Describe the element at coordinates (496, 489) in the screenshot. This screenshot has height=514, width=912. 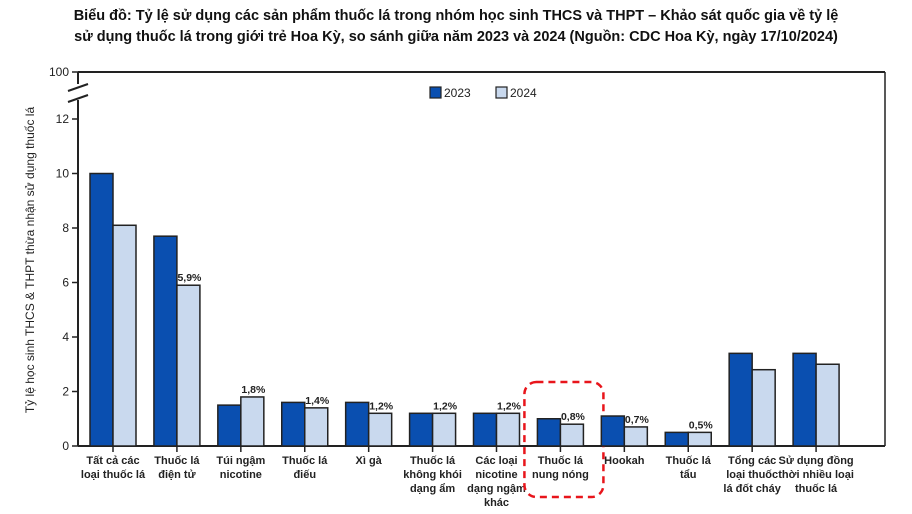
I see `x-category-label: dạng ngậm` at that location.